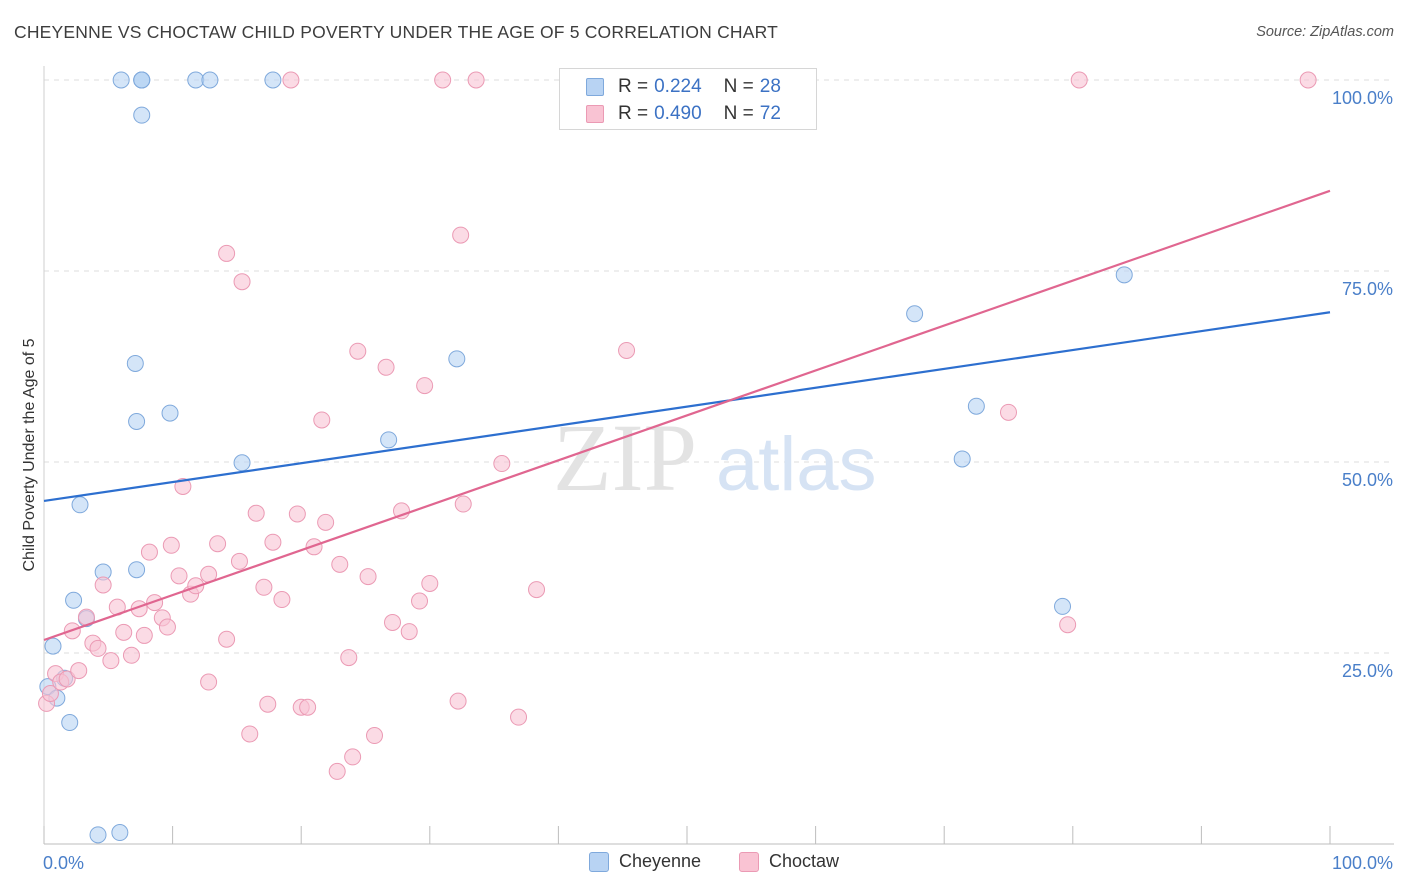 The width and height of the screenshot is (1406, 892). I want to click on x-tick-label: 0.0%, so click(63, 863).